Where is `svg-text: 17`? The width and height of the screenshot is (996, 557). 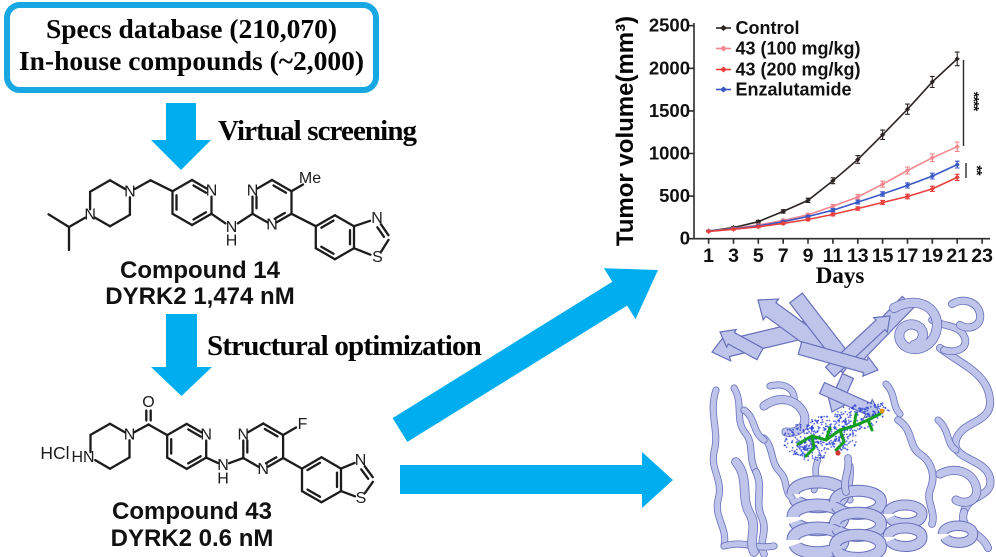
svg-text: 17 is located at coordinates (908, 256).